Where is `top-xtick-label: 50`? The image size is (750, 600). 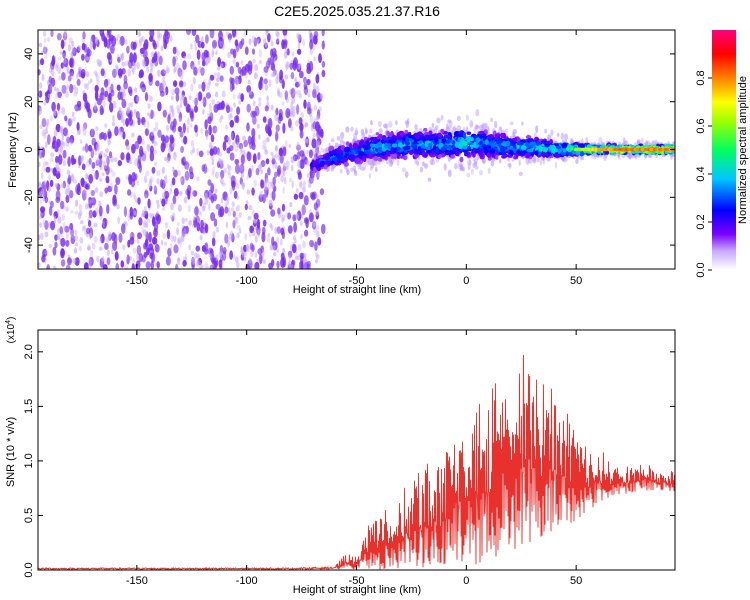 top-xtick-label: 50 is located at coordinates (576, 281).